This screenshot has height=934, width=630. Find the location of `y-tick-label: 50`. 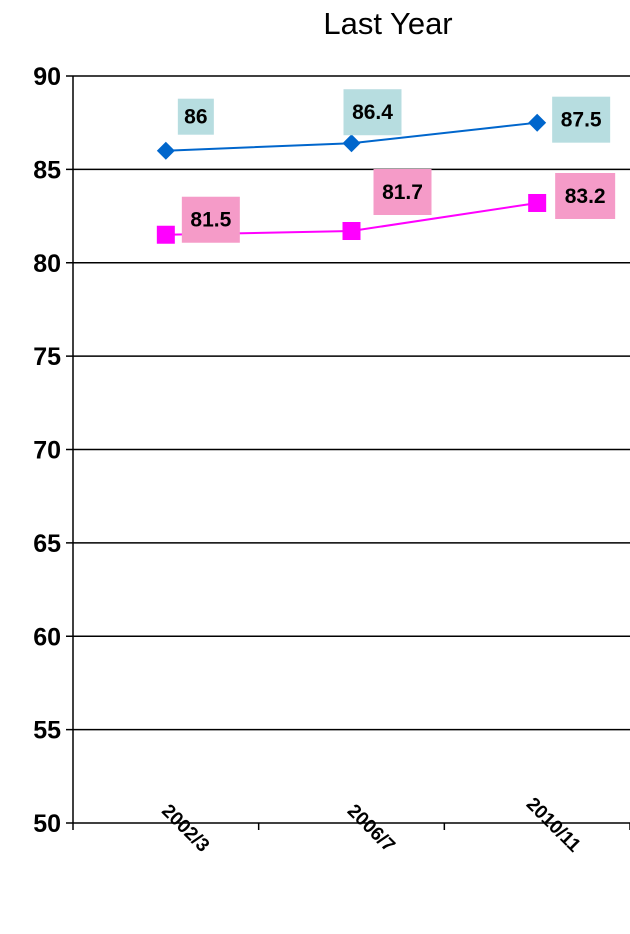

y-tick-label: 50 is located at coordinates (47, 824).